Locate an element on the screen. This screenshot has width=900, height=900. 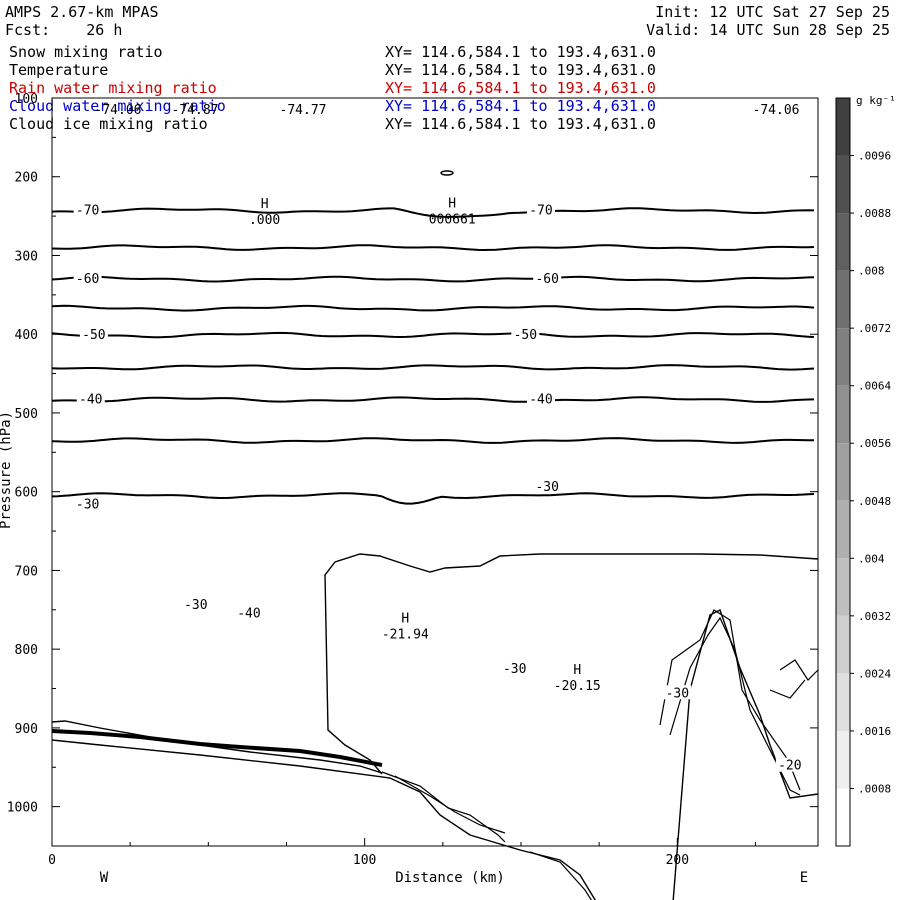
east-label: E is located at coordinates (804, 878).